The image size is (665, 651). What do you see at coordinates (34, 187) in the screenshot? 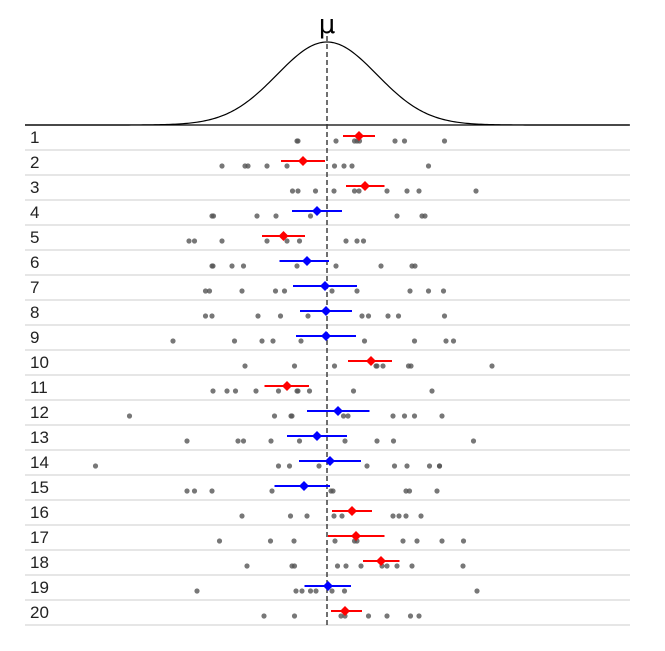
I see `row-label: 3` at bounding box center [34, 187].